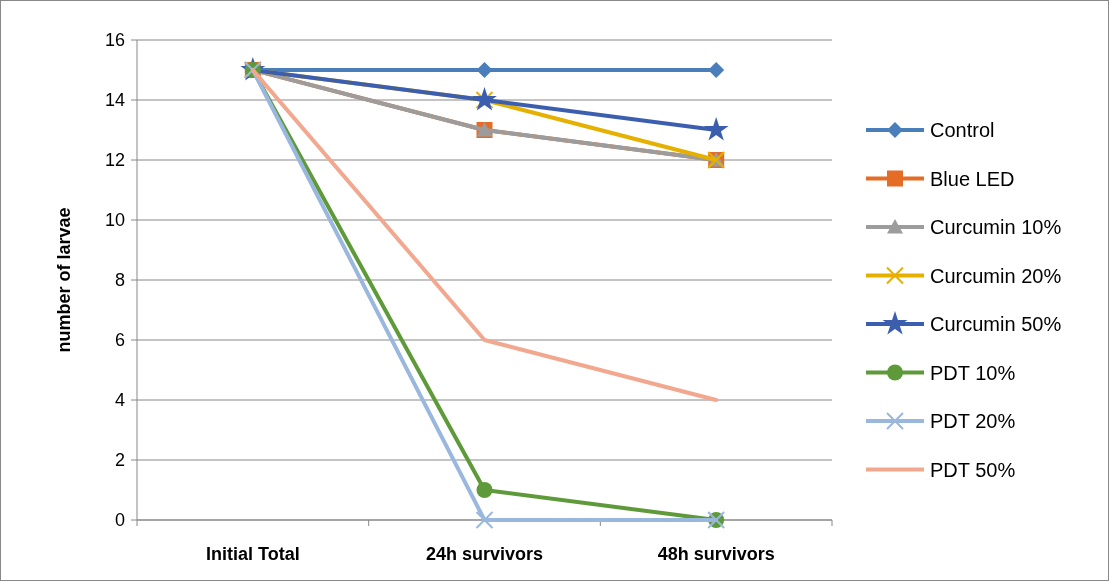 The width and height of the screenshot is (1109, 581). Describe the element at coordinates (973, 469) in the screenshot. I see `legend-label: PDT 50%` at that location.